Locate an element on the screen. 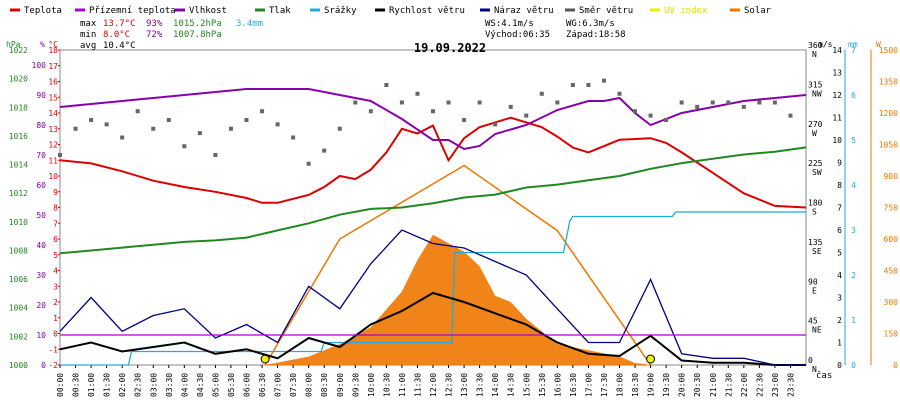  legend-label: Rychlost větru is located at coordinates (427, 11).